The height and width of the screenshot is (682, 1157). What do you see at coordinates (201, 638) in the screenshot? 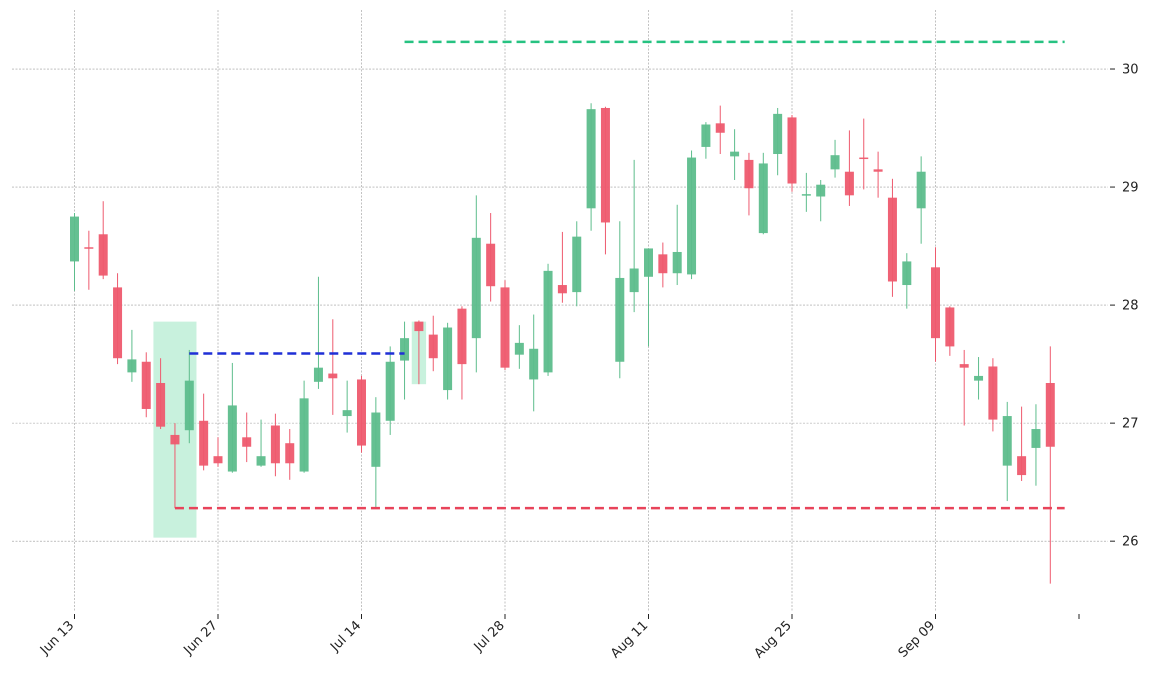
I see `x-tick-label: Jun 27` at bounding box center [201, 638].